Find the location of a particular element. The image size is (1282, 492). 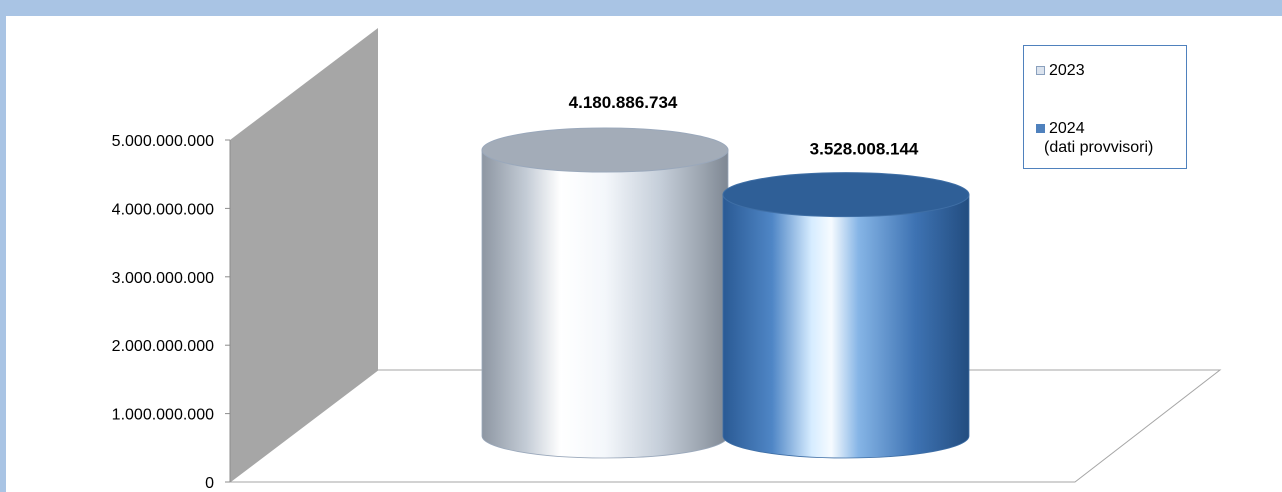

legend-item-2023: 2023 is located at coordinates (1060, 70).